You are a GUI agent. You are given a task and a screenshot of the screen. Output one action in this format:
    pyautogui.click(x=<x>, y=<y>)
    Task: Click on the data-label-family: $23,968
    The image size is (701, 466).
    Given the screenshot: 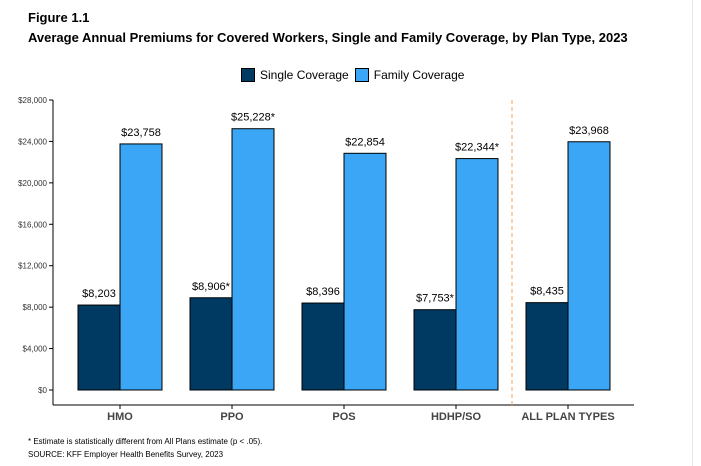 What is the action you would take?
    pyautogui.click(x=589, y=131)
    